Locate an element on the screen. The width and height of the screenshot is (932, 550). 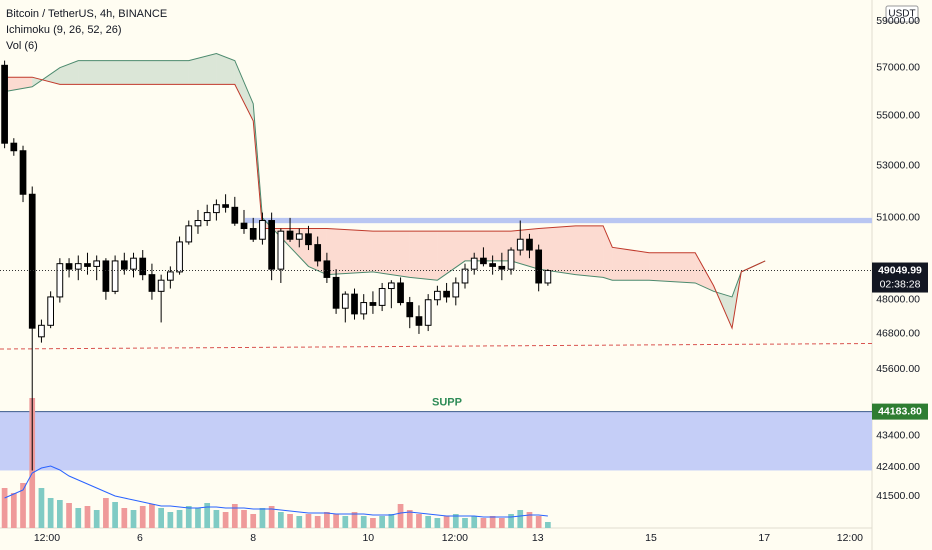
support-label: SUPP is located at coordinates (447, 403).